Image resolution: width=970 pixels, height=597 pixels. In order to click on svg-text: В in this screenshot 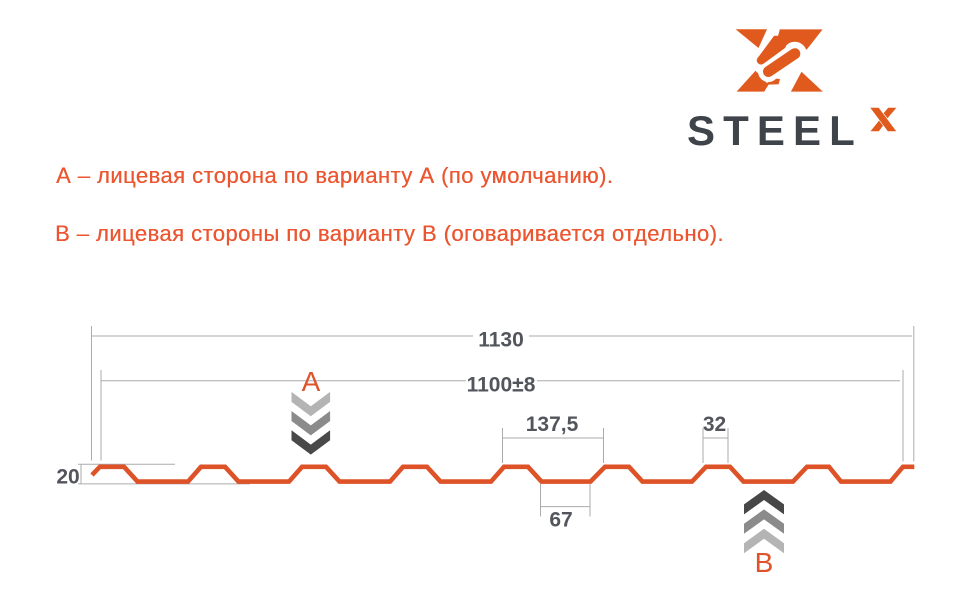, I will do `click(764, 562)`.